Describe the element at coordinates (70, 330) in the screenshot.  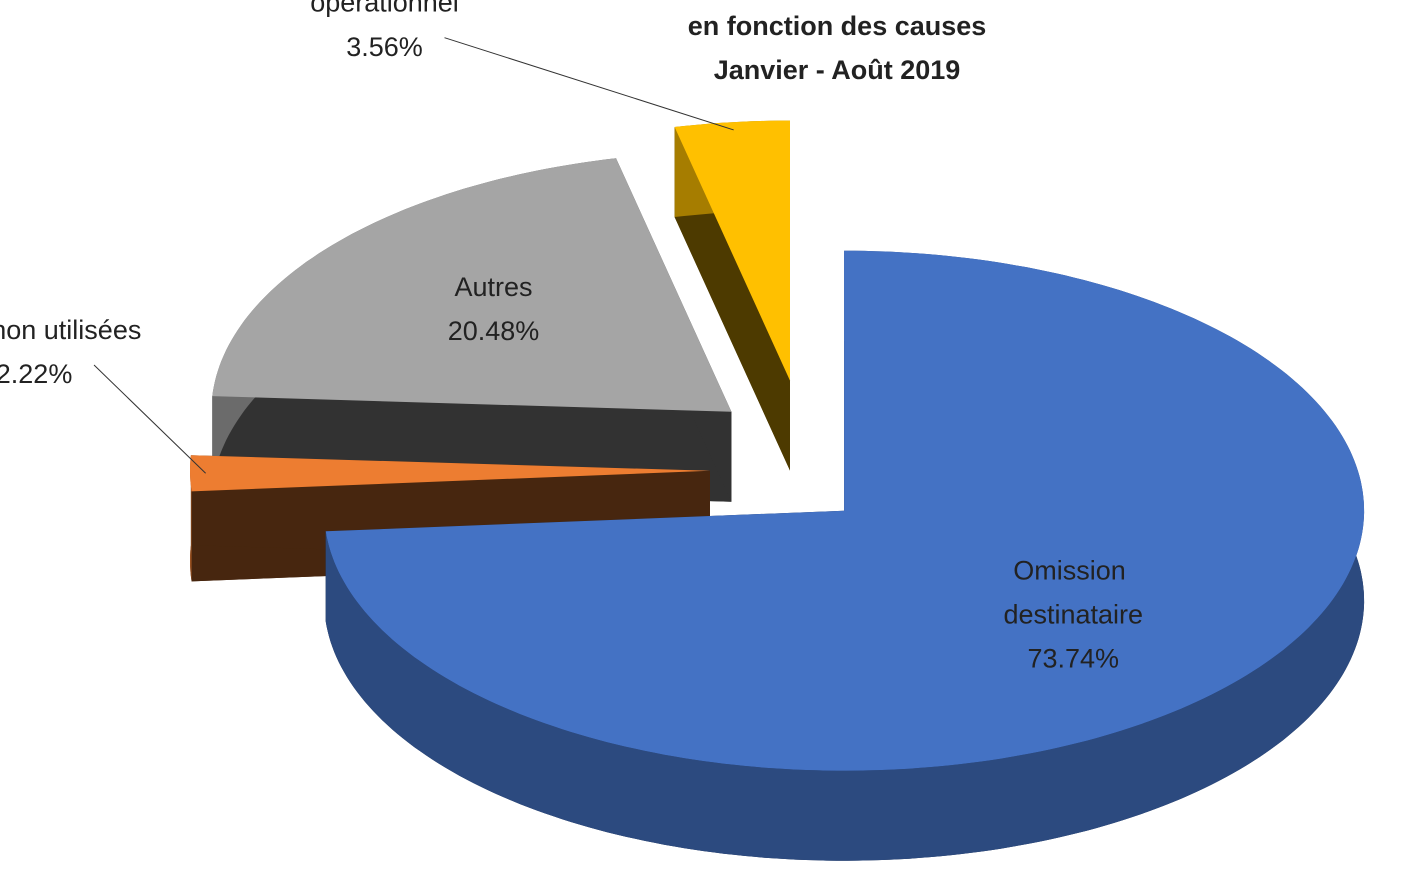
I see `slice-label: ADC non utilisées` at that location.